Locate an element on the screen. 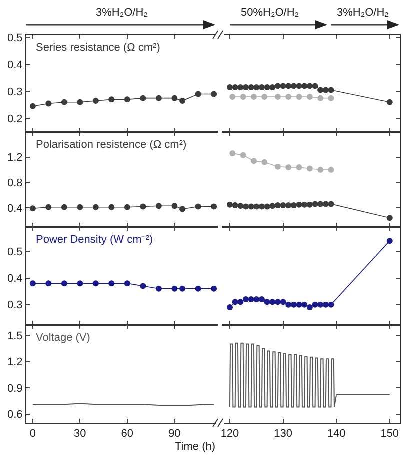 The image size is (403, 455). x-tick-label: 60 is located at coordinates (127, 434).